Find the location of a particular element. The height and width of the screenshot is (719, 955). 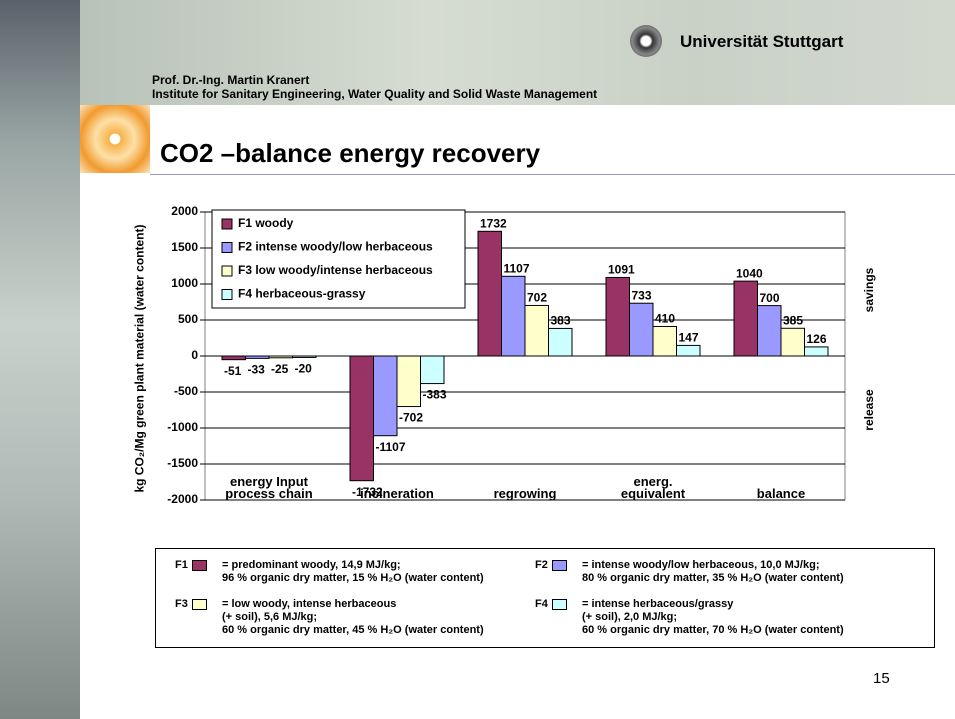

annotation: release is located at coordinates (869, 410).